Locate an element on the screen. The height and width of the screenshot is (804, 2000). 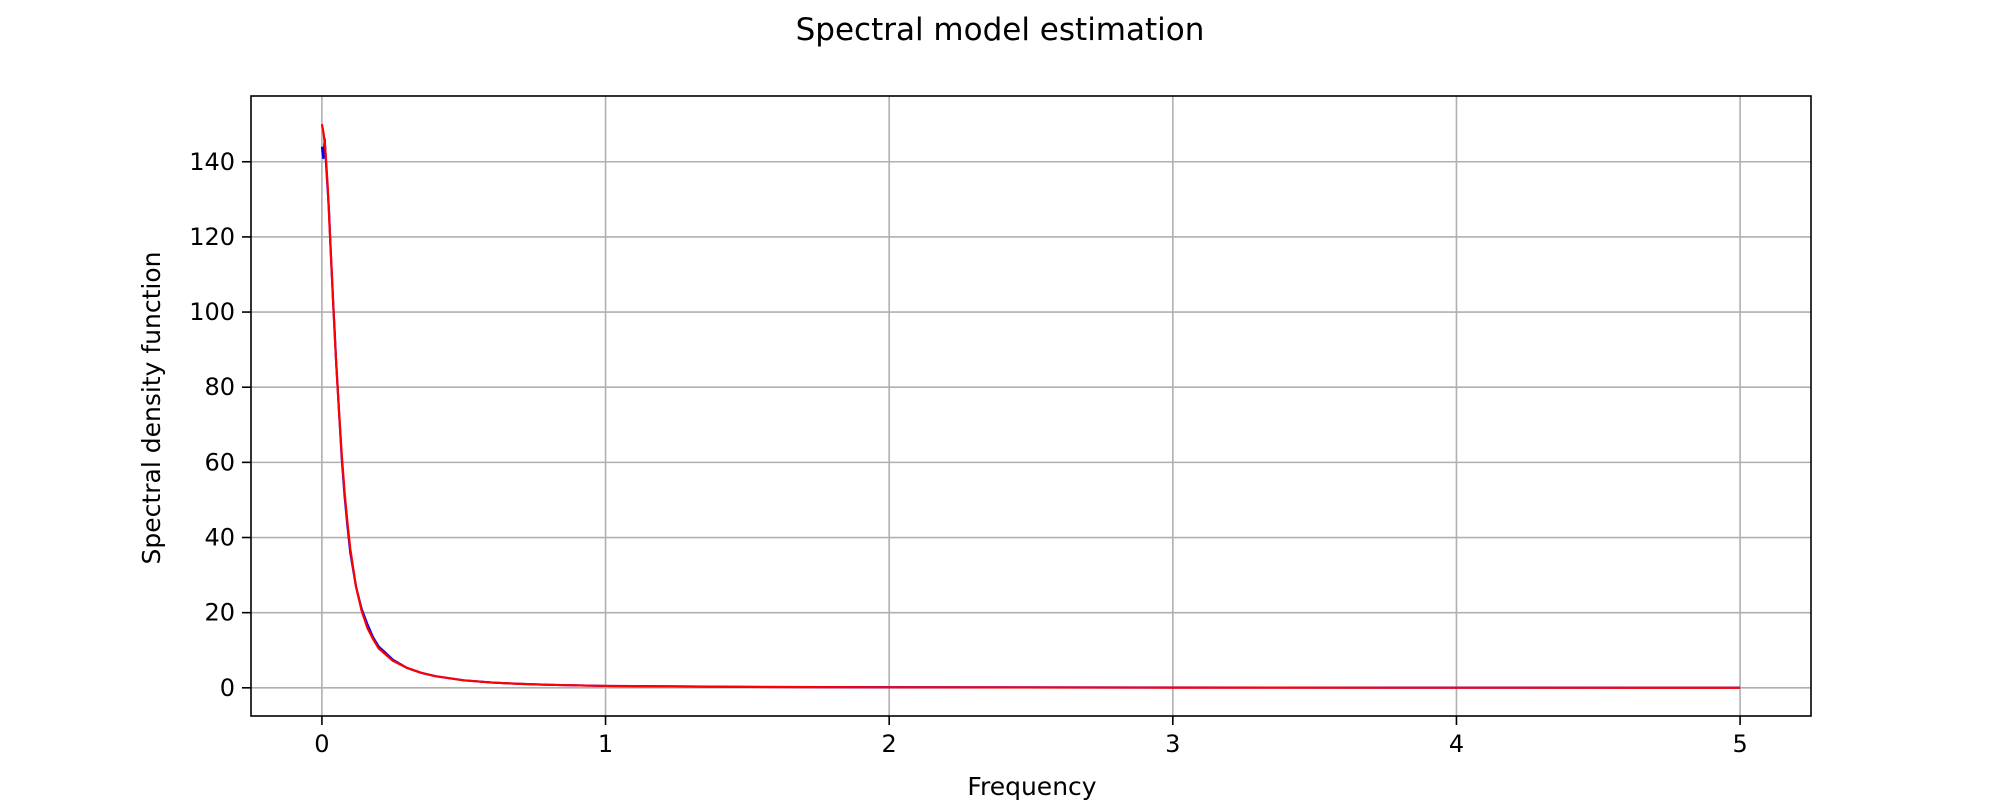
y-tick-label: 60 is located at coordinates (219, 462).